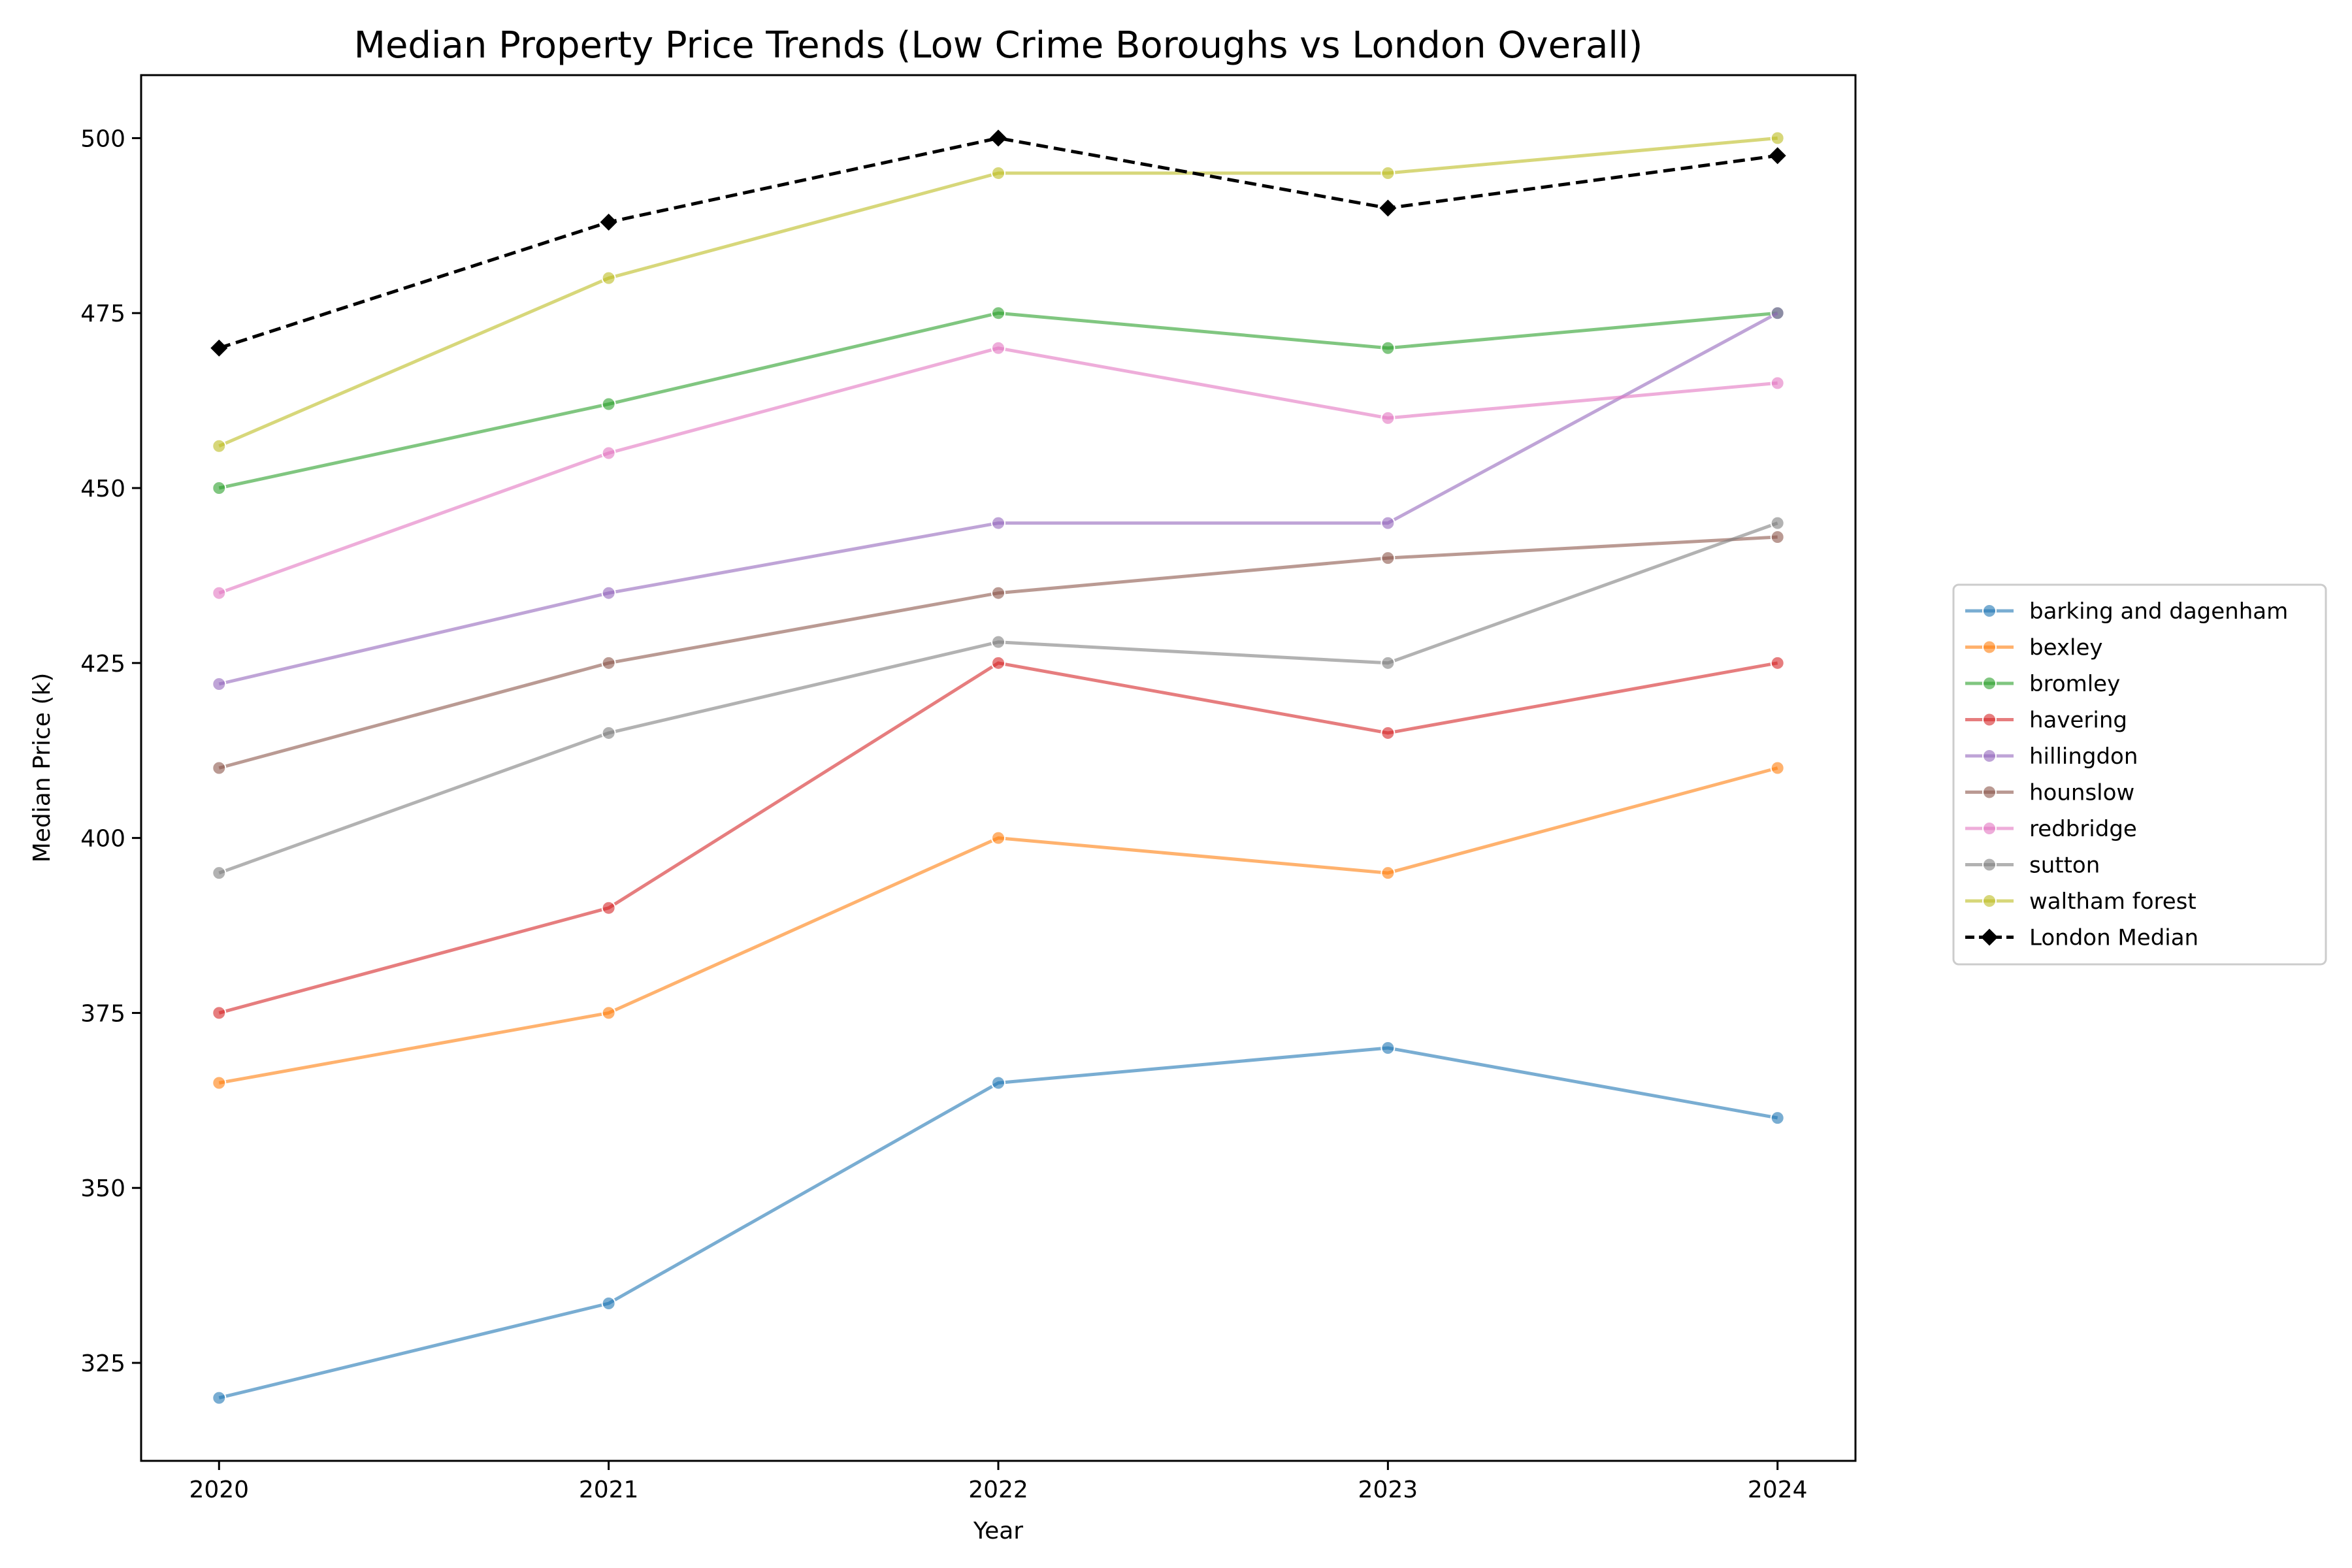  I want to click on point-barking-and-dagenham-2024, so click(1777, 1118).